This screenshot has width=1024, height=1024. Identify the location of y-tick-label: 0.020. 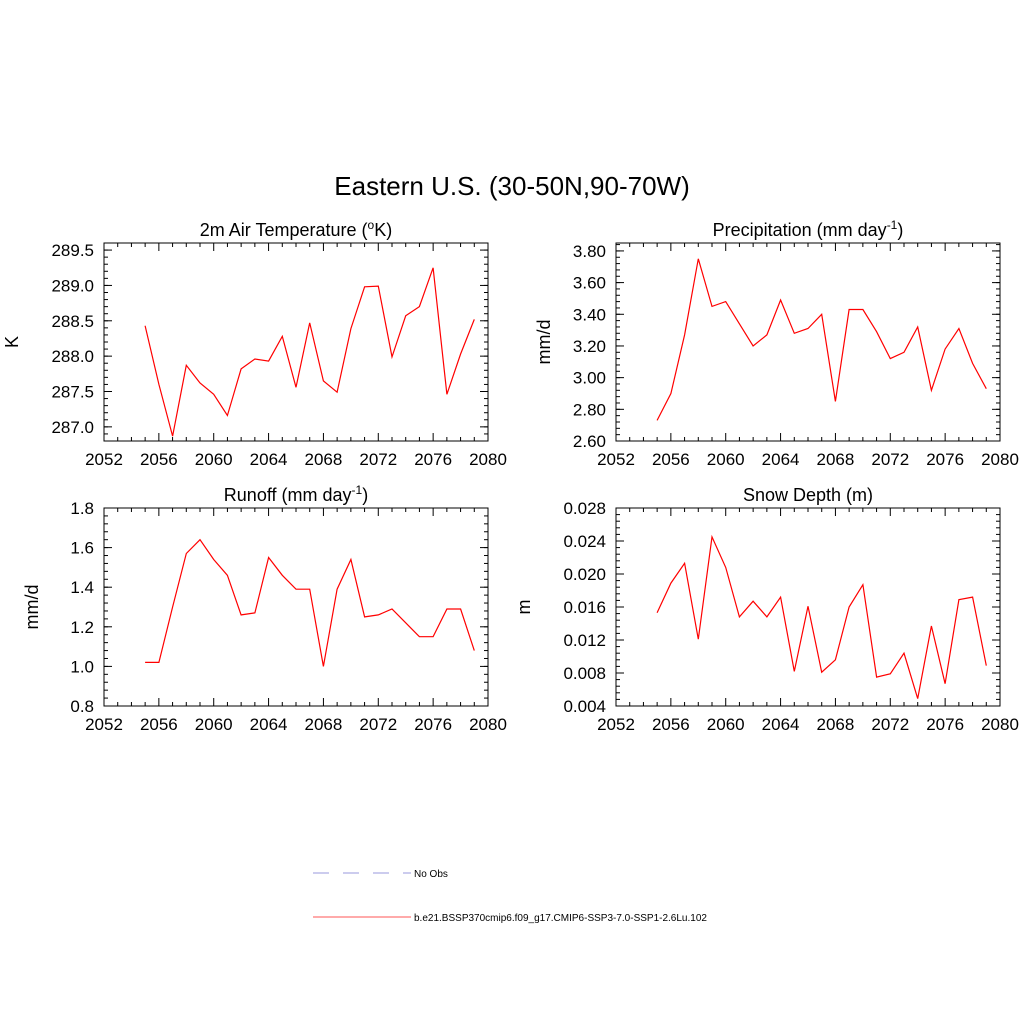
(584, 574).